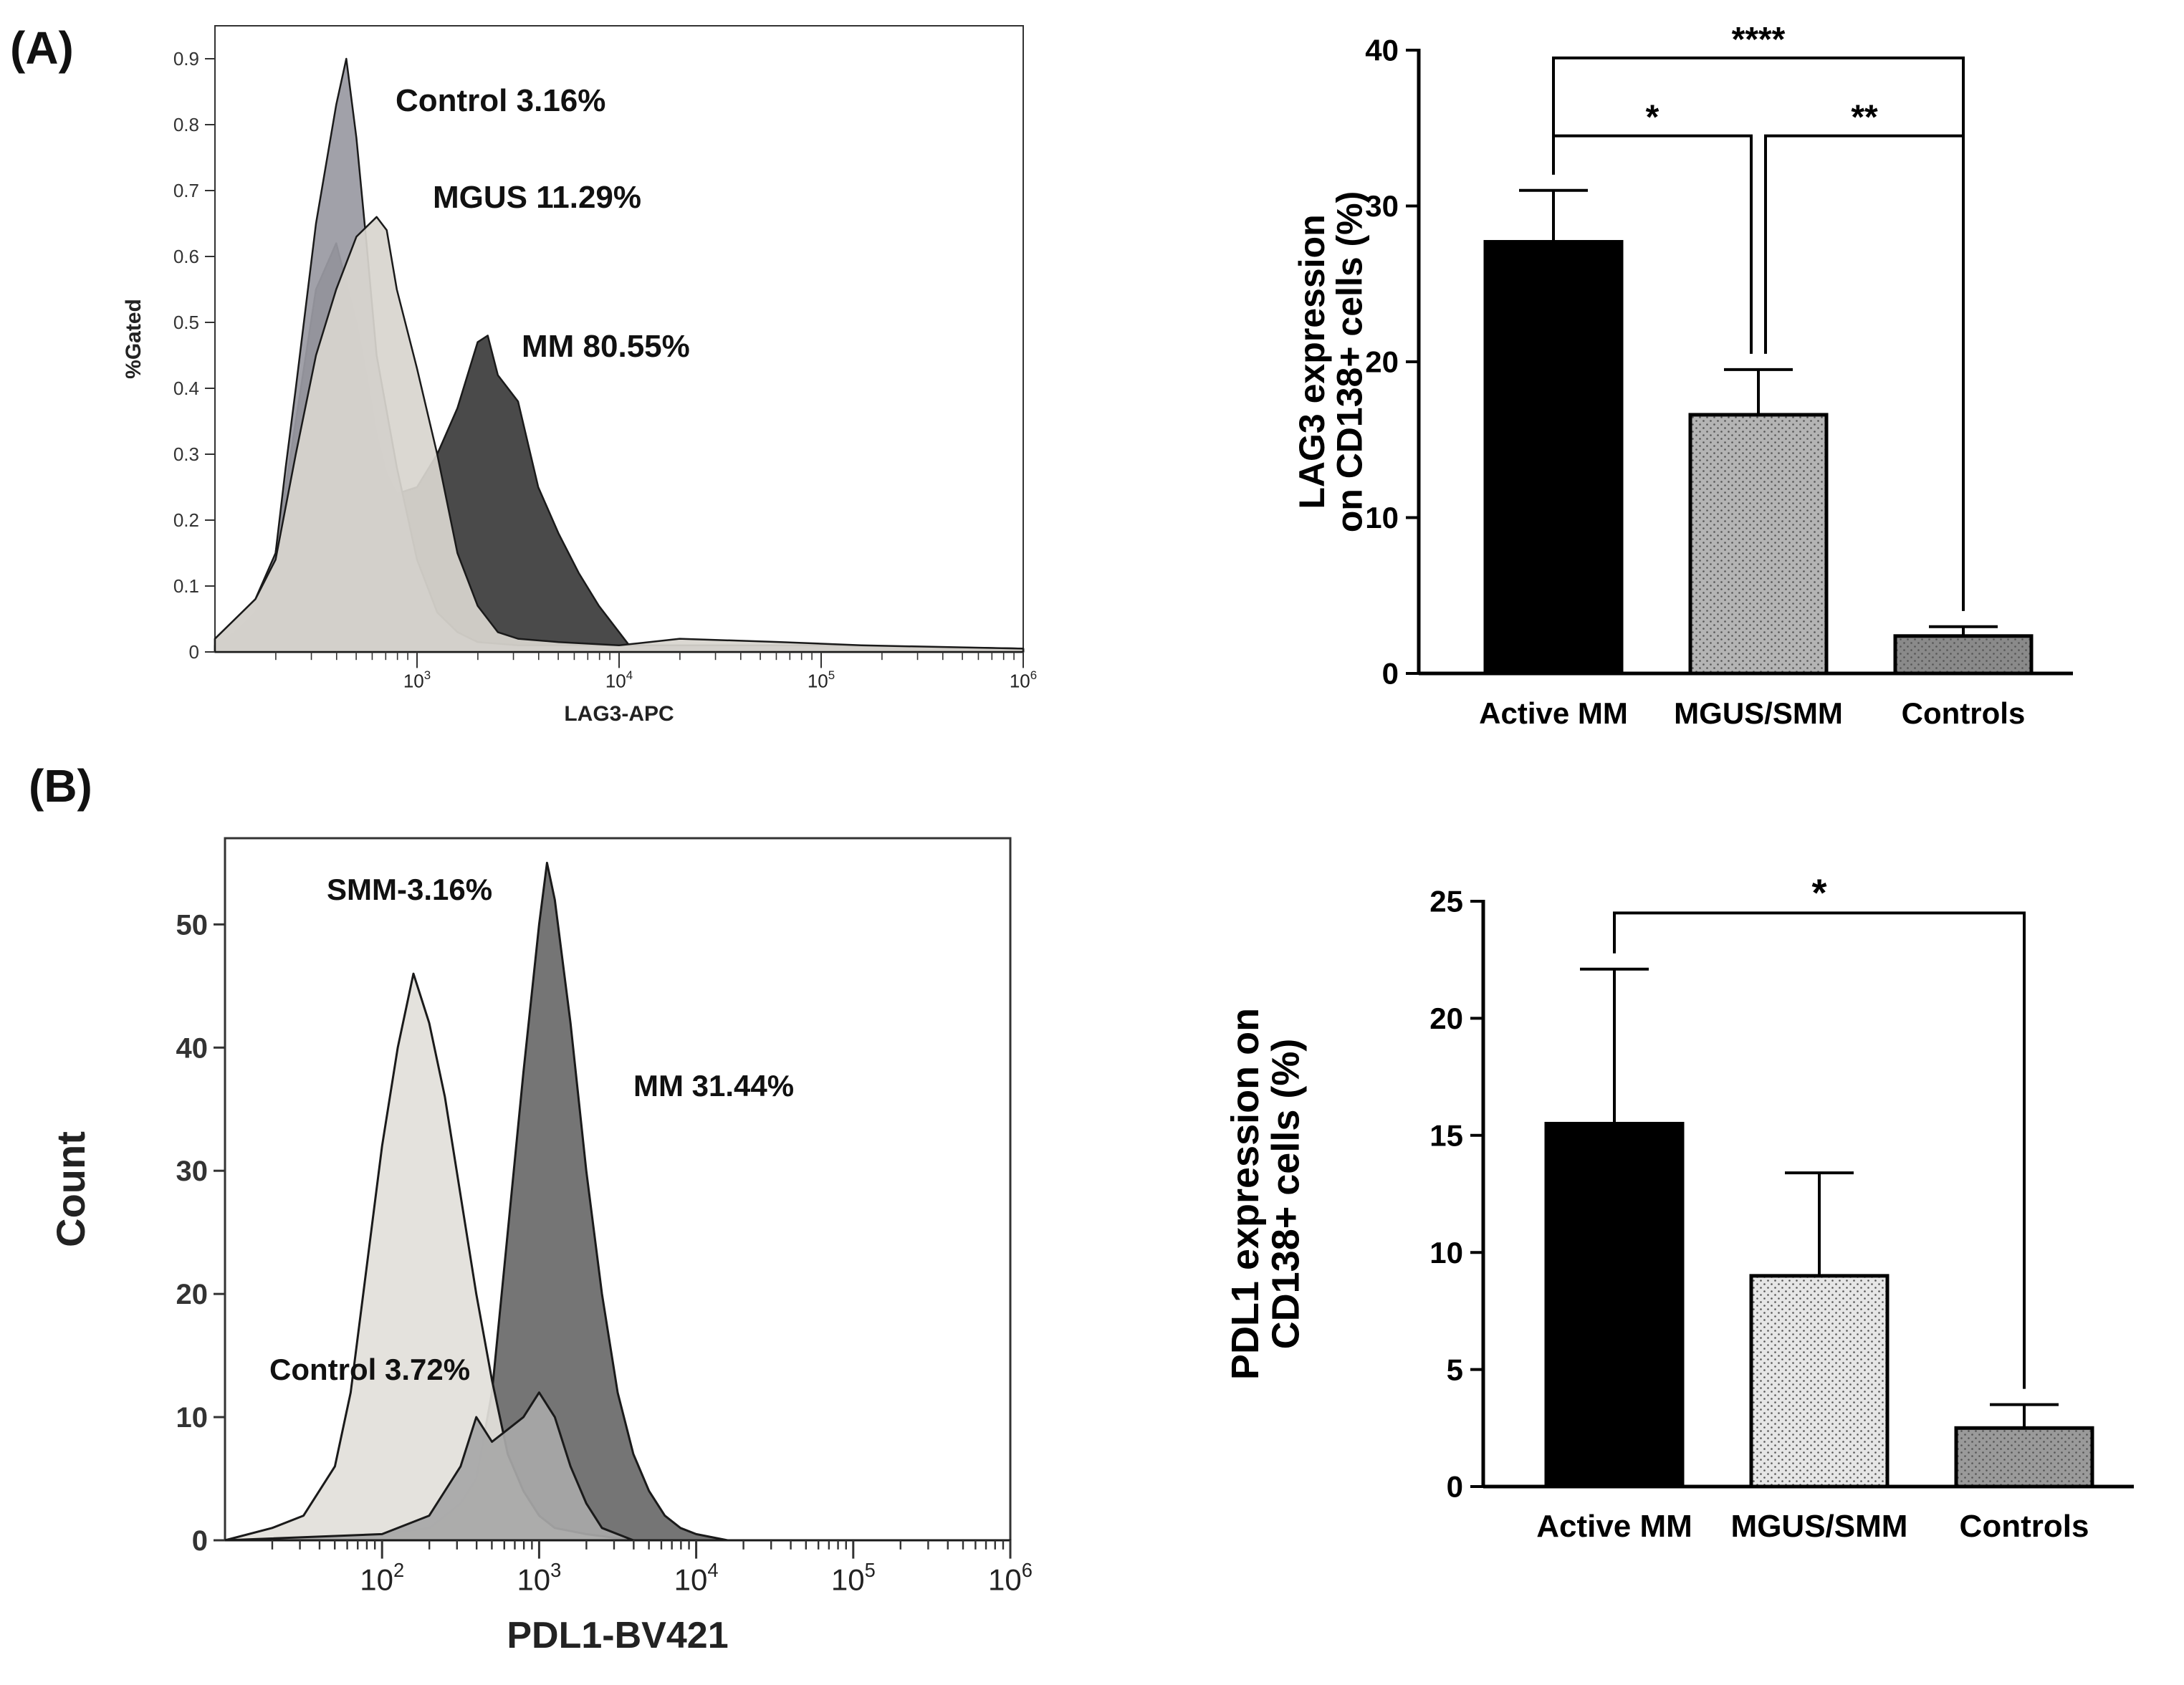 Image resolution: width=2184 pixels, height=1685 pixels. Describe the element at coordinates (186, 58) in the screenshot. I see `y-tick-label: 0.9` at that location.